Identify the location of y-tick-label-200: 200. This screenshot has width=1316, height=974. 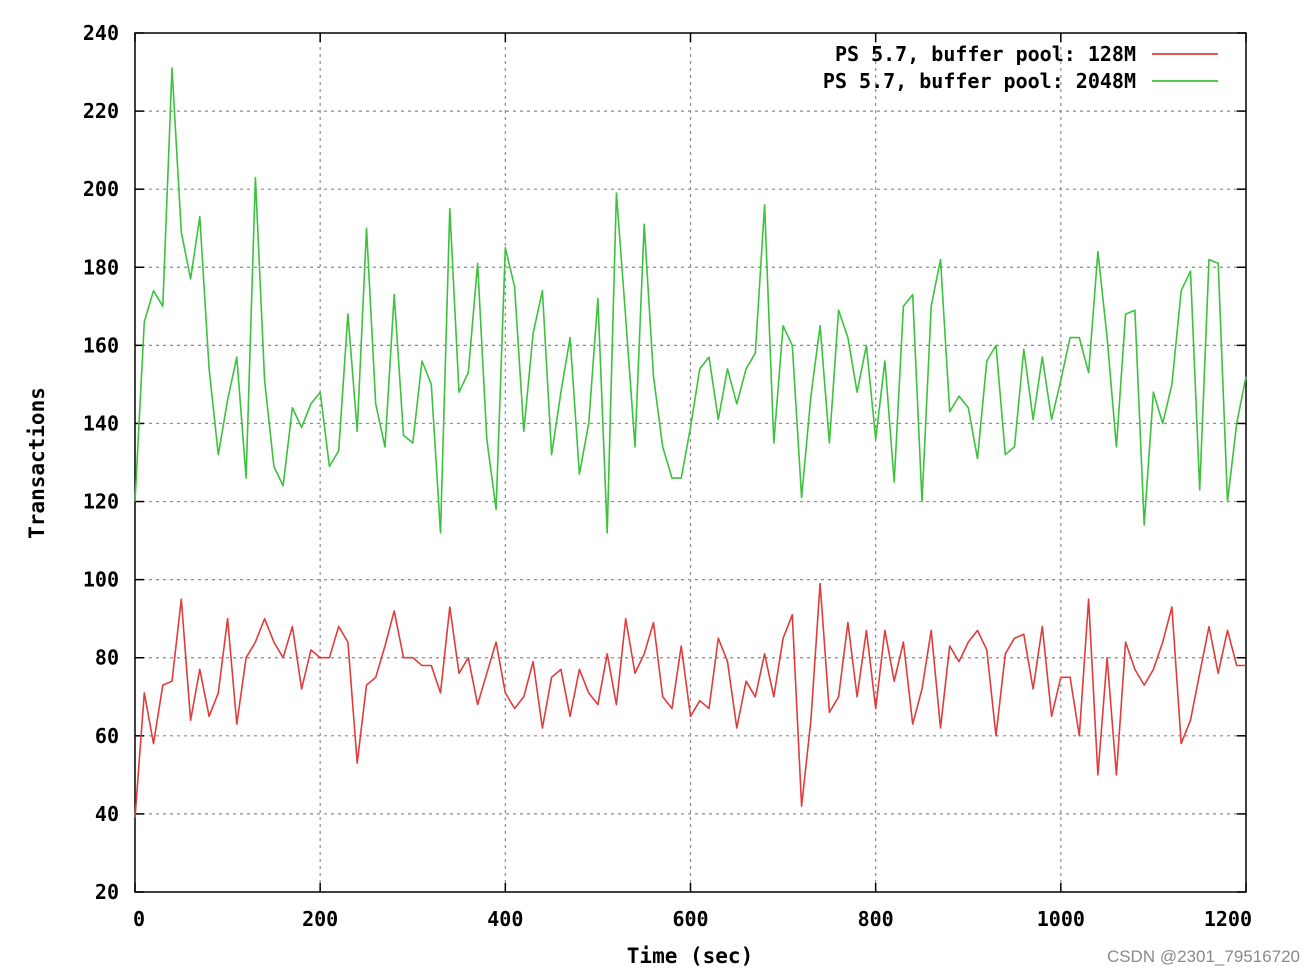
(101, 189).